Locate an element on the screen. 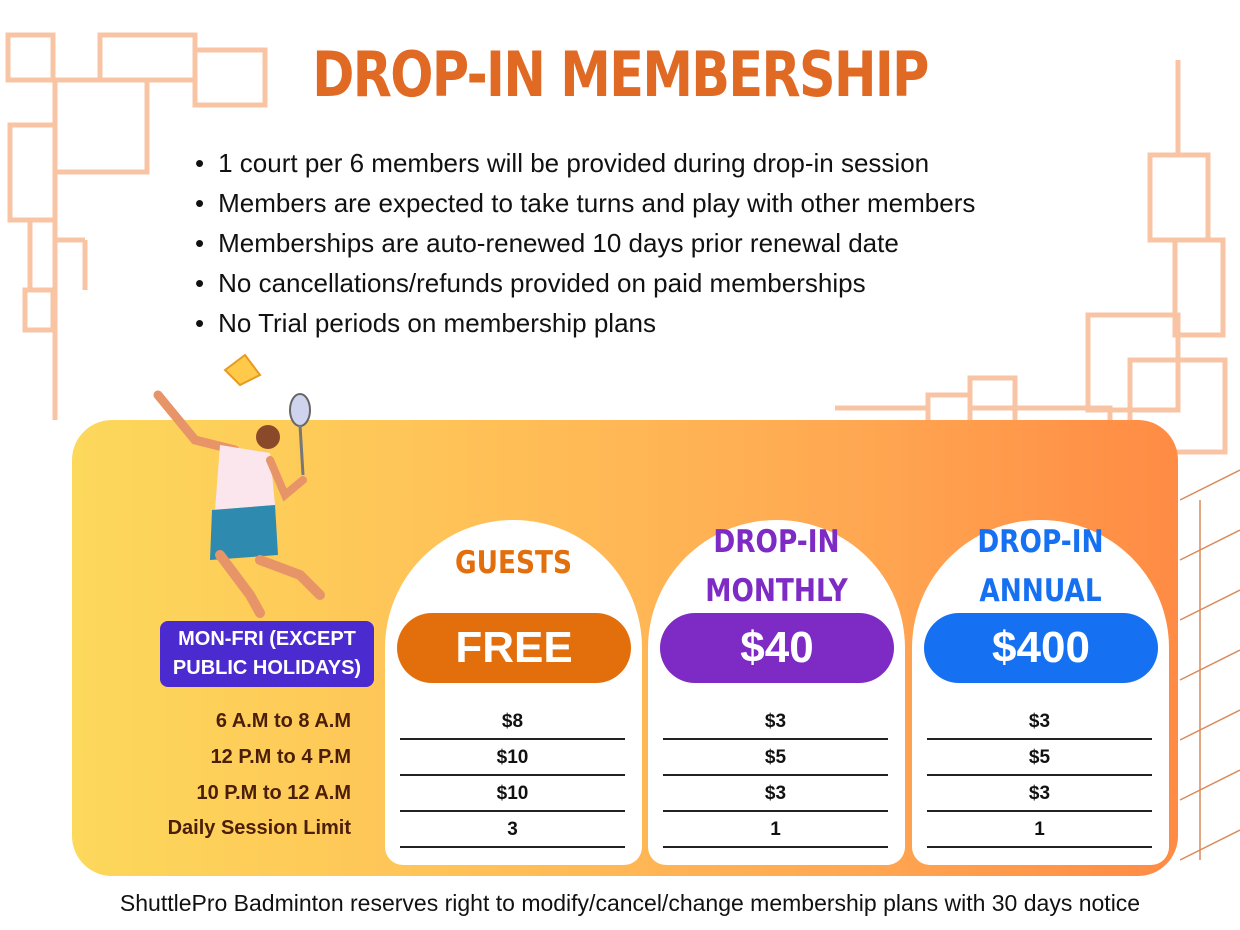 The image size is (1240, 930). plan-card: DROP-IN ANNUAL $400 $3 $5 $3 1 is located at coordinates (1040, 692).